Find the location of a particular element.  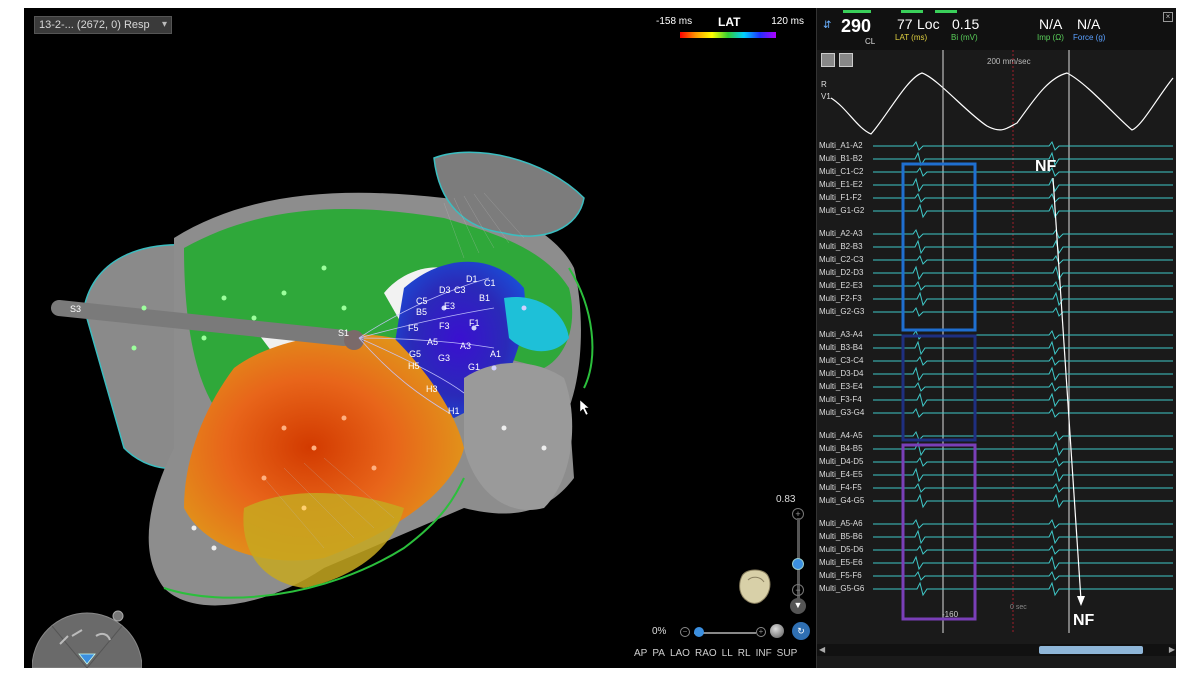

transparency-slider-track is located at coordinates (725, 633).